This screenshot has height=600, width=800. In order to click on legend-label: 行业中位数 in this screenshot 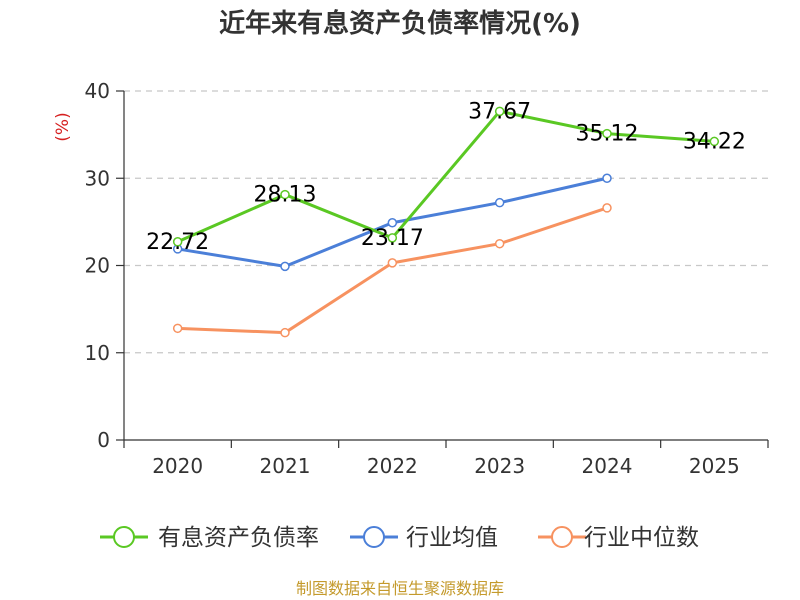, I will do `click(641, 538)`.